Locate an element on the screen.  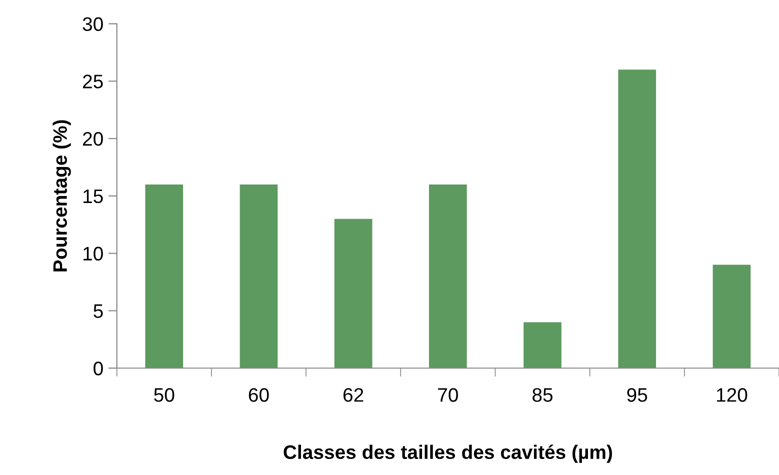
x-tick-label: 120 is located at coordinates (732, 395).